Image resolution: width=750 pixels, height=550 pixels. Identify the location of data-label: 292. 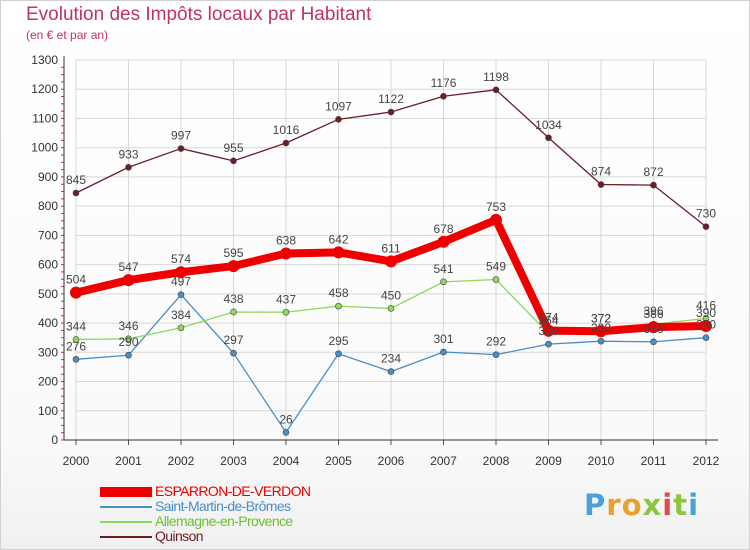
(496, 342).